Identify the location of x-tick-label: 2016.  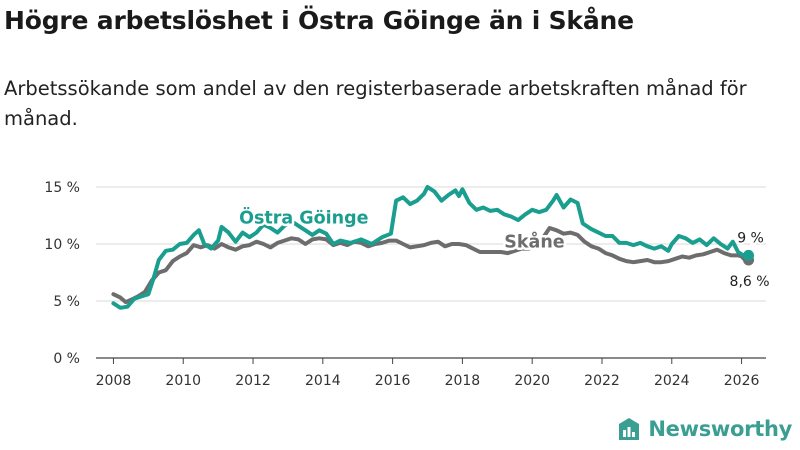
(393, 381).